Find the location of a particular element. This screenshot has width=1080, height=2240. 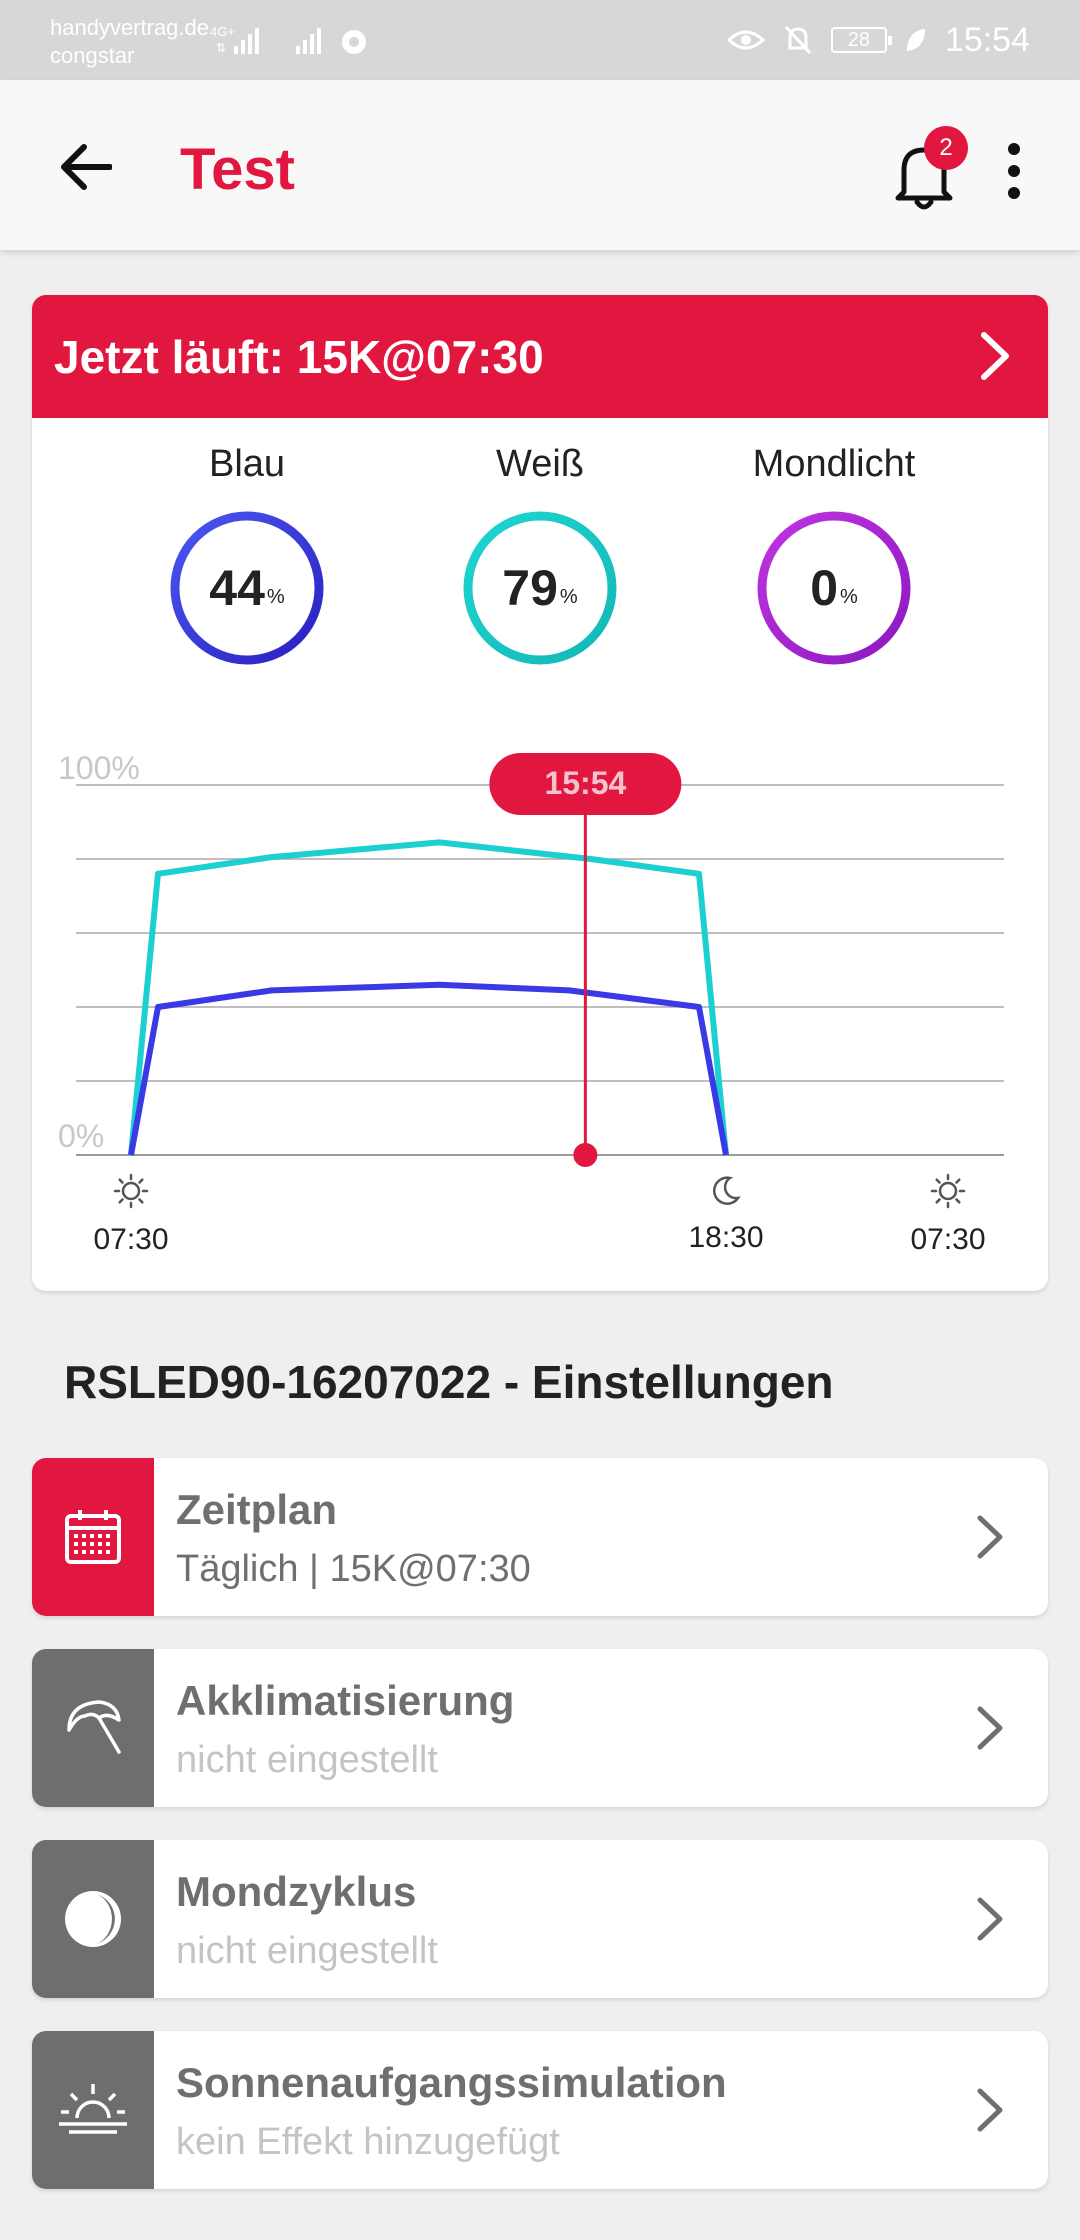

channel-gauge: Blau 44% is located at coordinates (247, 555).